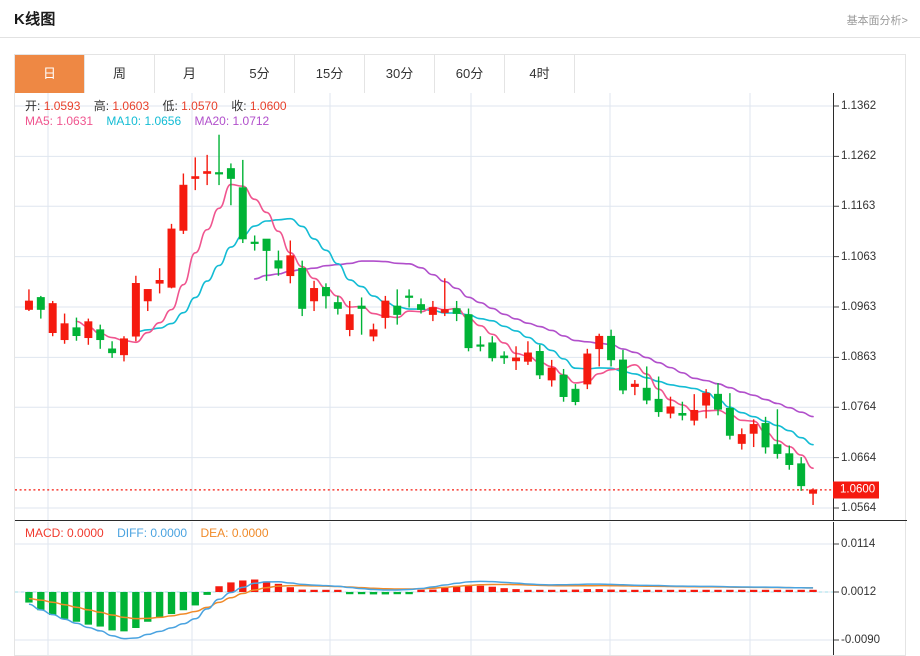  What do you see at coordinates (859, 407) in the screenshot?
I see `price-tick-6: 1.0764` at bounding box center [859, 407].